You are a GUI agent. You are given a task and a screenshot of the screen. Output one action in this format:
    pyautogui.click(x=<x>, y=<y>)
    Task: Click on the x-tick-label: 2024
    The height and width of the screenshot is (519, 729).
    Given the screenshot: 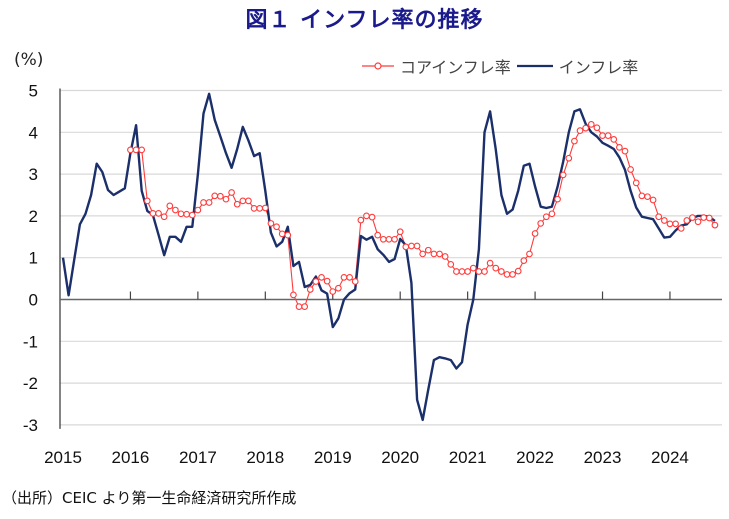 What is the action you would take?
    pyautogui.click(x=670, y=457)
    